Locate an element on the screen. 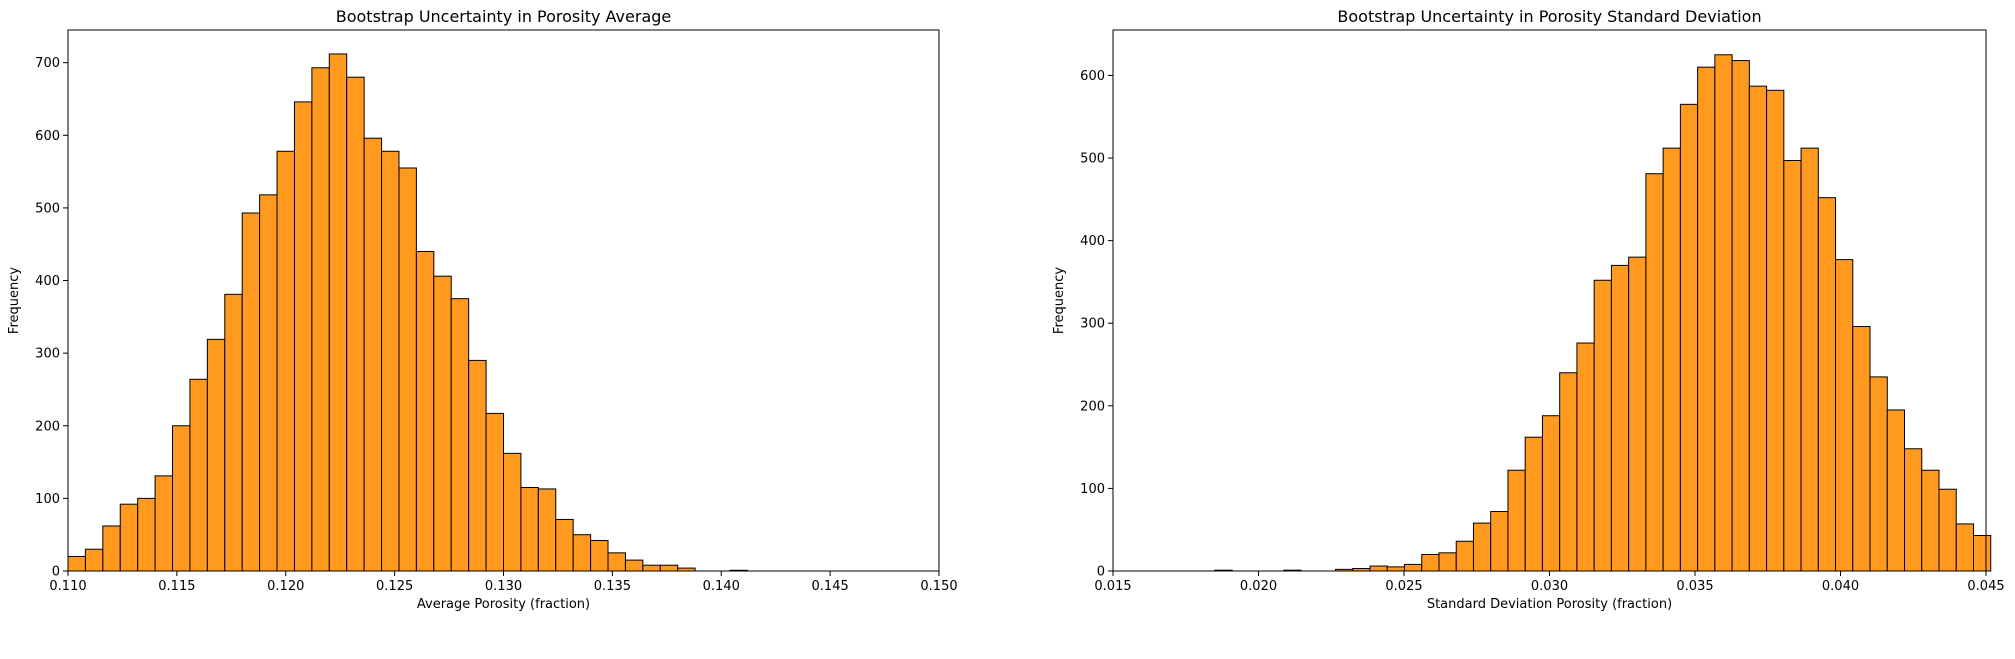  x-tick-label: 0.020 is located at coordinates (1258, 586).